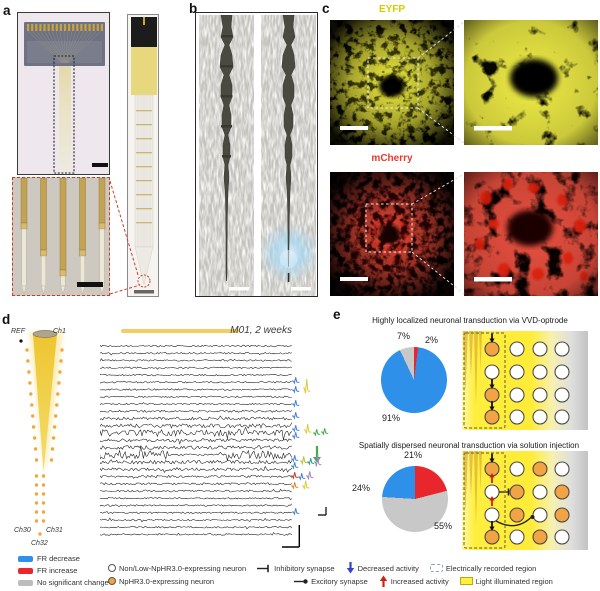 The image size is (600, 591). What do you see at coordinates (301, 581) in the screenshot?
I see `excitatory-synapse-icon` at bounding box center [301, 581].